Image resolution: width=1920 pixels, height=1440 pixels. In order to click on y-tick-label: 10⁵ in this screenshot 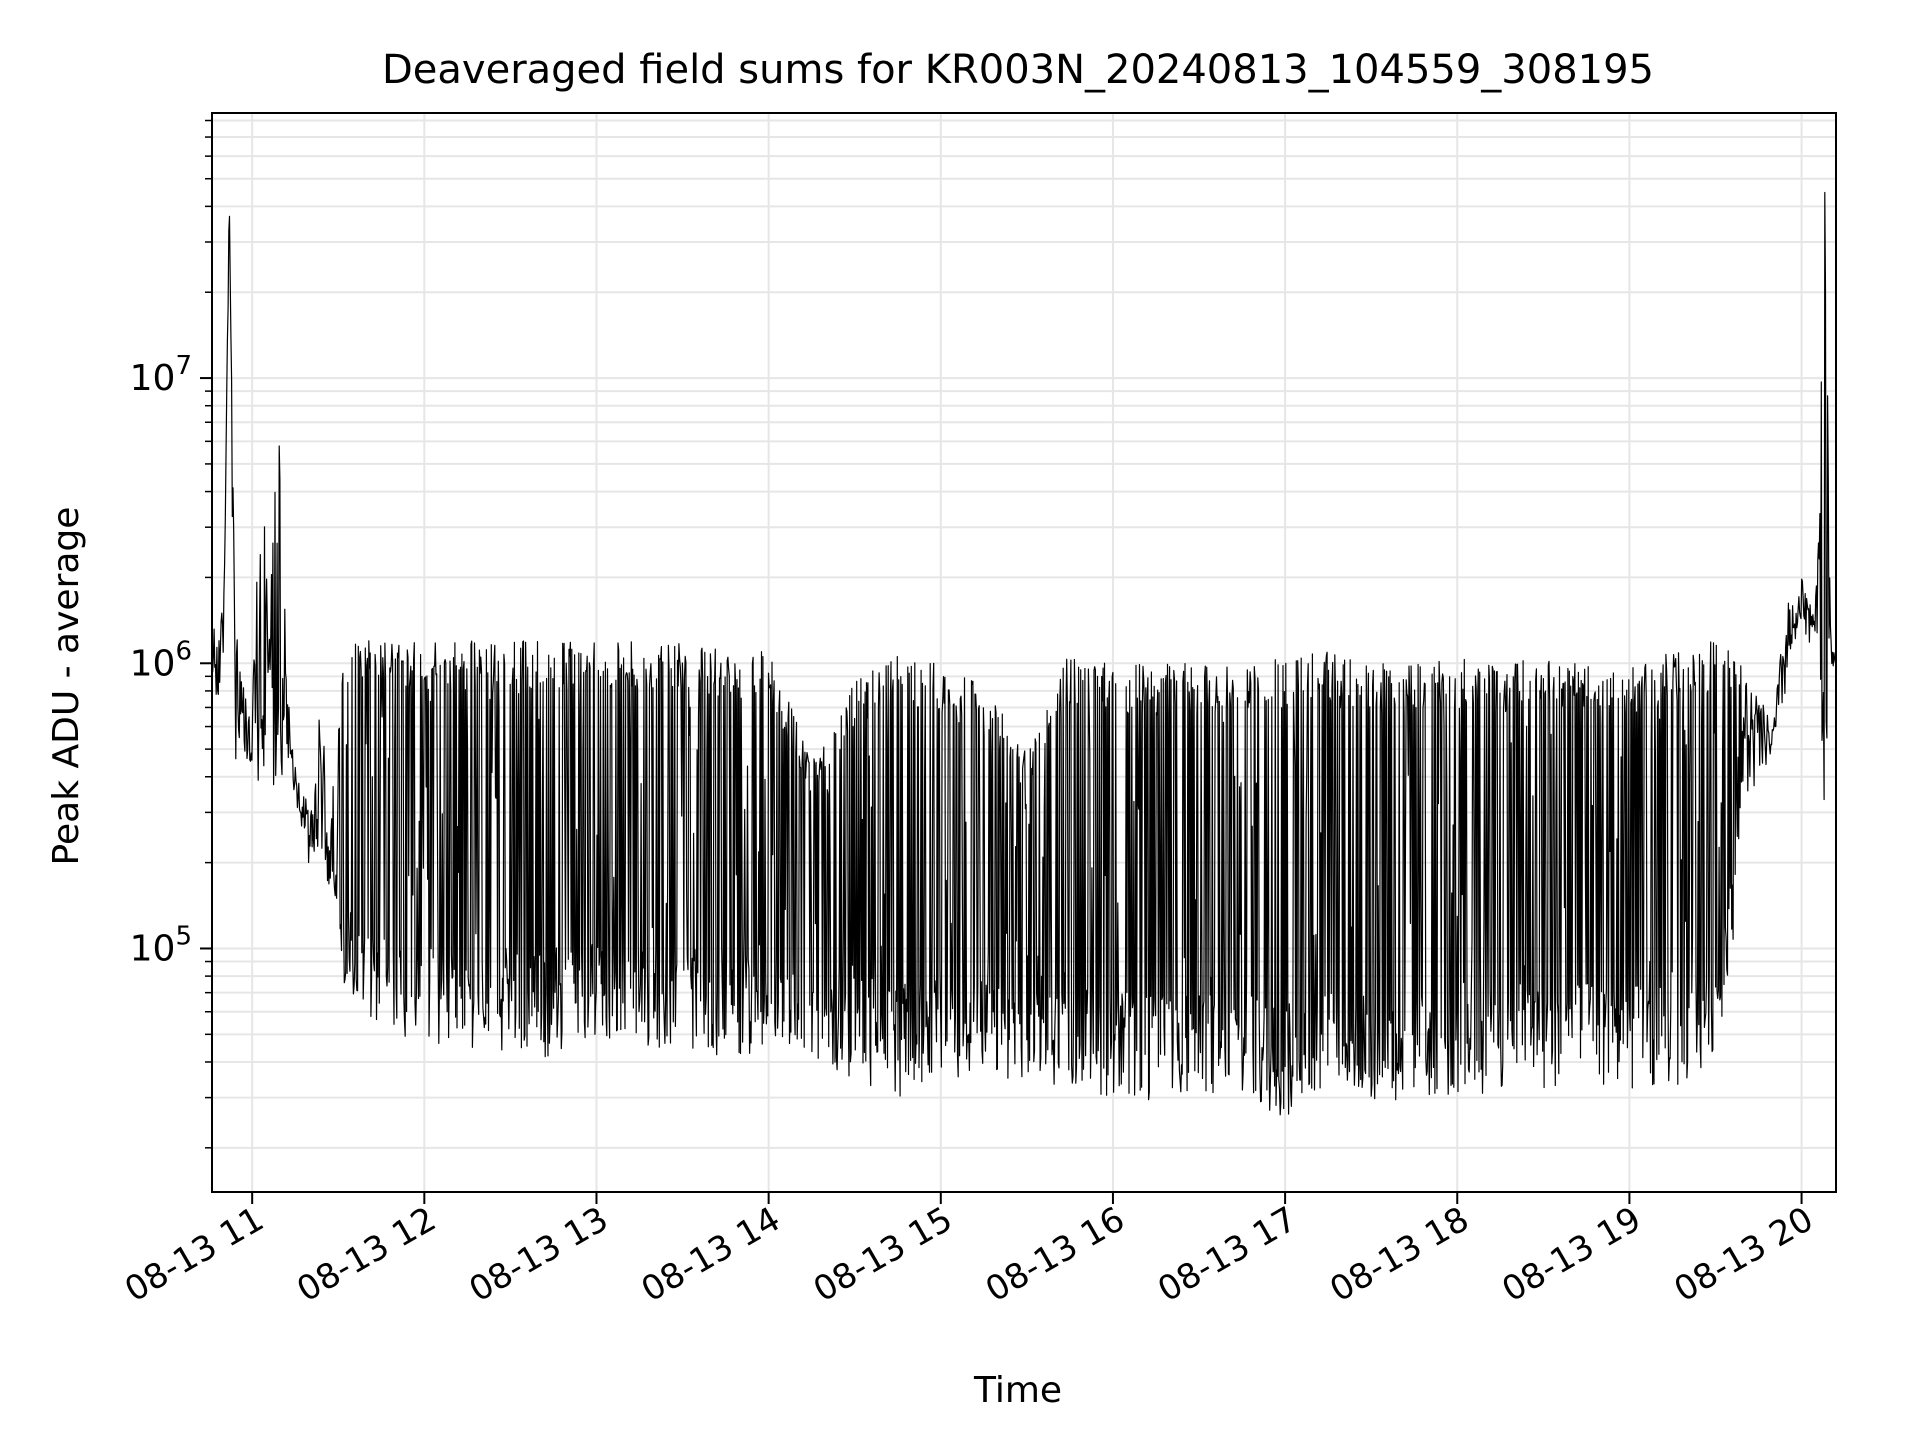, I will do `click(161, 945)`.